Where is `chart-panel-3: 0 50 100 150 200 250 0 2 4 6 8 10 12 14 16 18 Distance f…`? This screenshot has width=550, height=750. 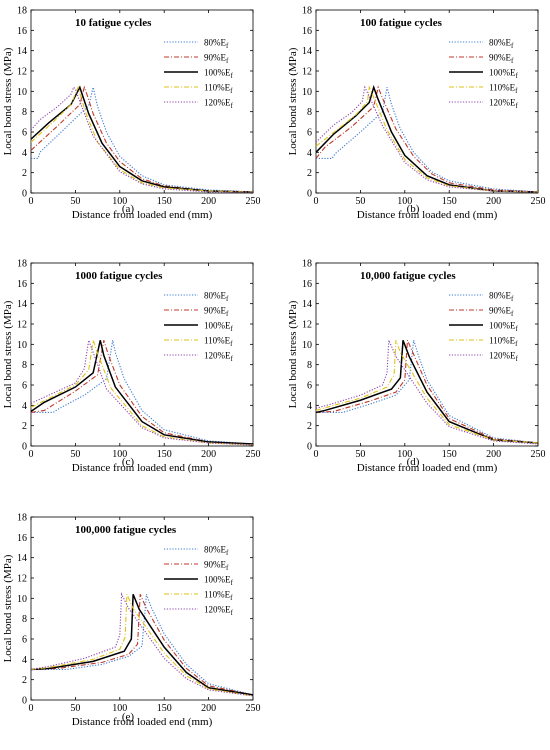 chart-panel-3: 0 50 100 150 200 250 0 2 4 6 8 10 12 14 16 18 Distance f… is located at coordinates (131, 367).